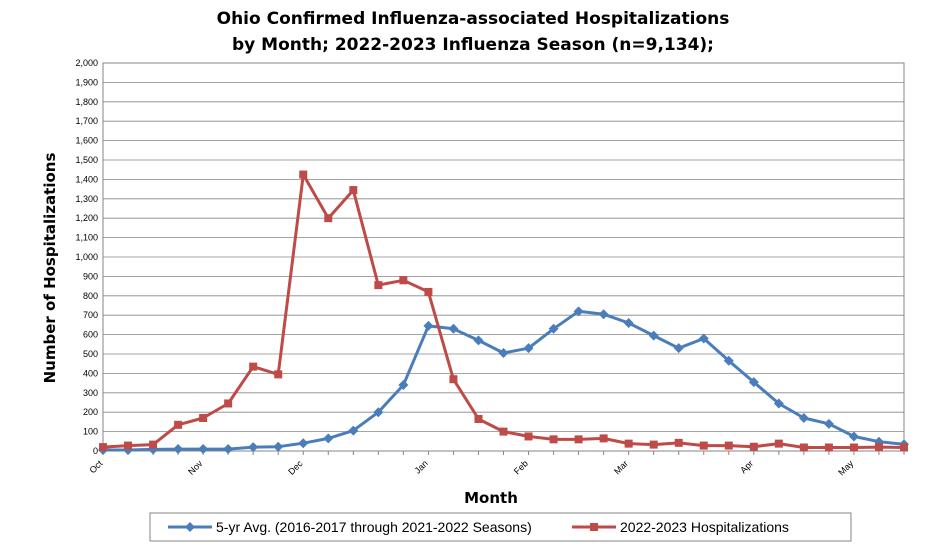 The image size is (946, 549). What do you see at coordinates (86, 179) in the screenshot?
I see `y-tick-label: 1,400` at bounding box center [86, 179].